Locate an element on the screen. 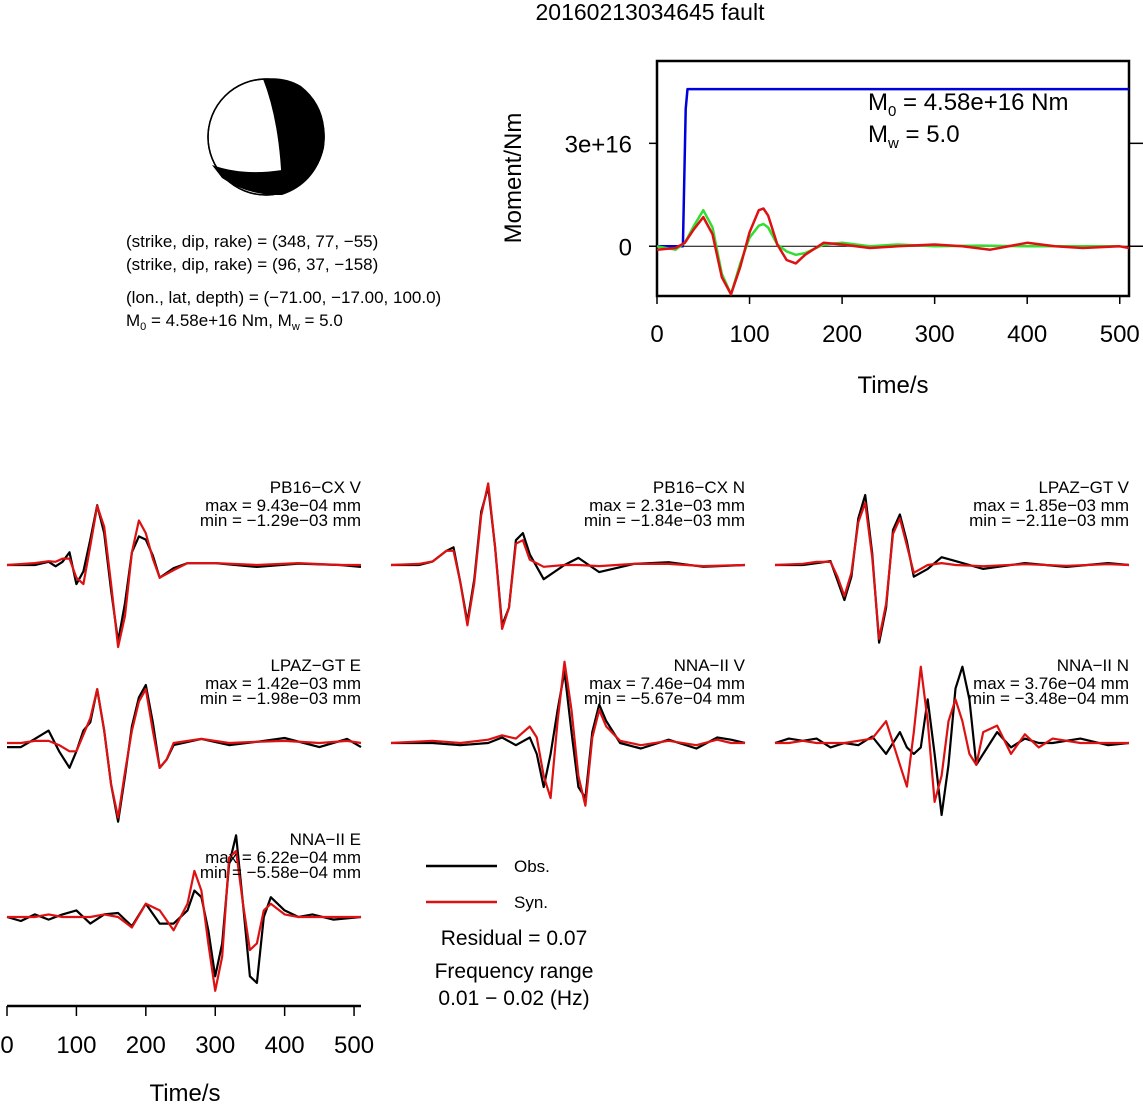 The width and height of the screenshot is (1143, 1104). figure-title: 20160213034645 fault is located at coordinates (651, 12).